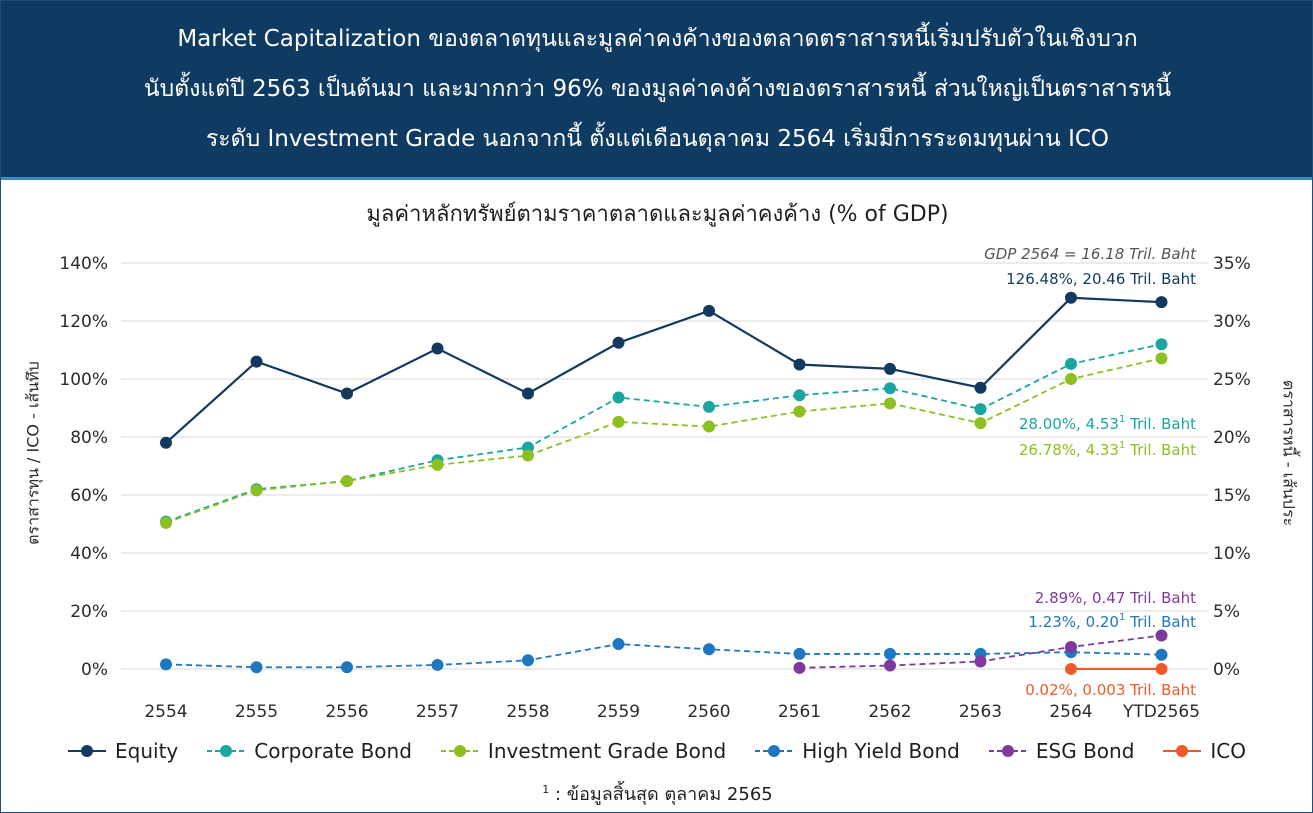 Image resolution: width=1313 pixels, height=813 pixels. What do you see at coordinates (89, 612) in the screenshot?
I see `left-tick-label: 20%` at bounding box center [89, 612].